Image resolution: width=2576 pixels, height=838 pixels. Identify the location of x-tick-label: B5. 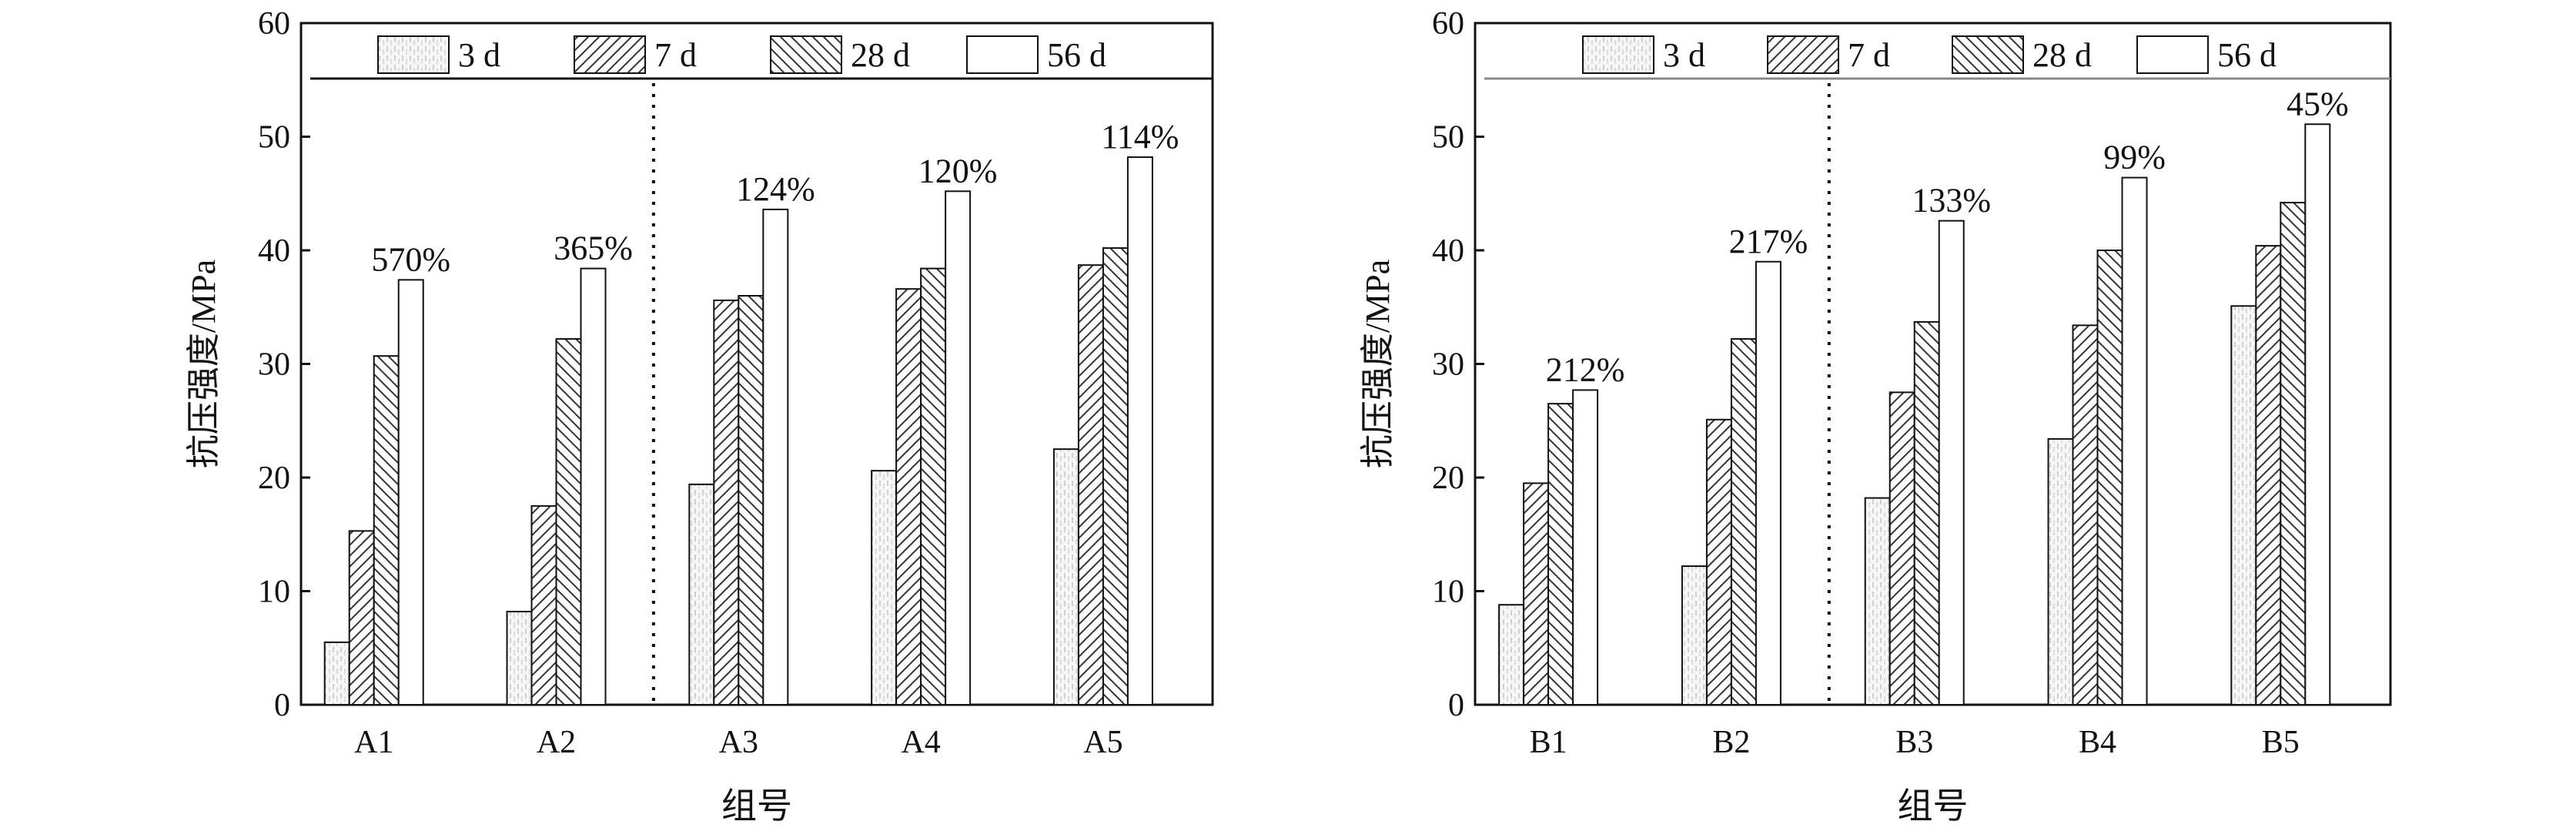
(2281, 743).